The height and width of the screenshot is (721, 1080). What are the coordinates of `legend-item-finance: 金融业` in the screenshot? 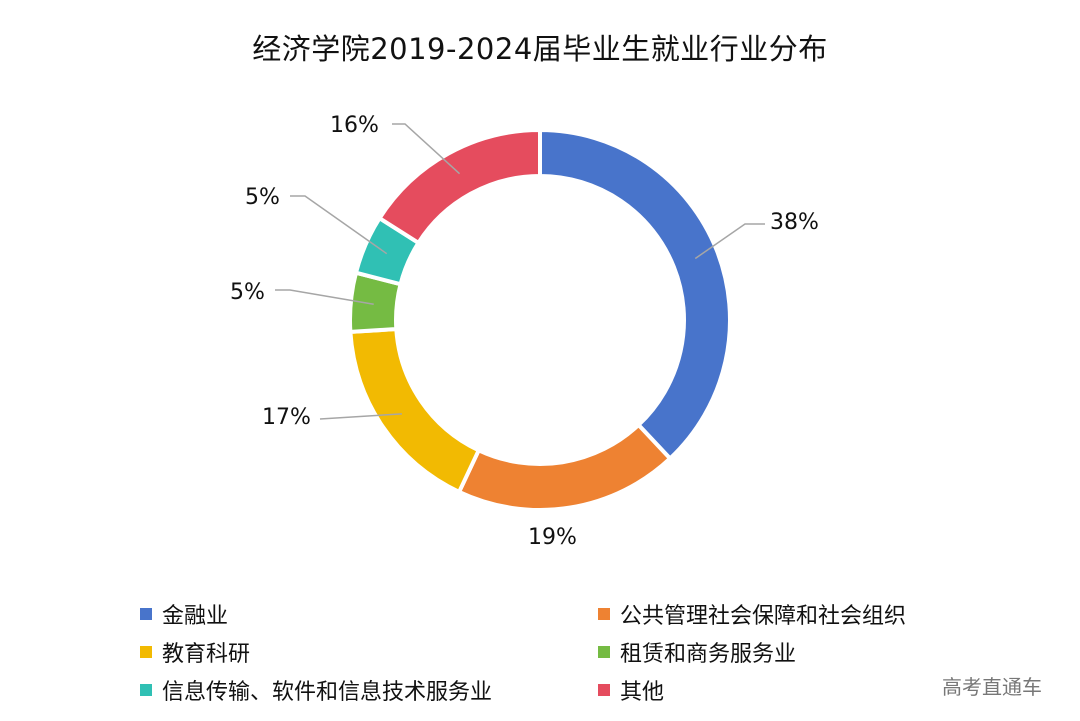 It's located at (184, 614).